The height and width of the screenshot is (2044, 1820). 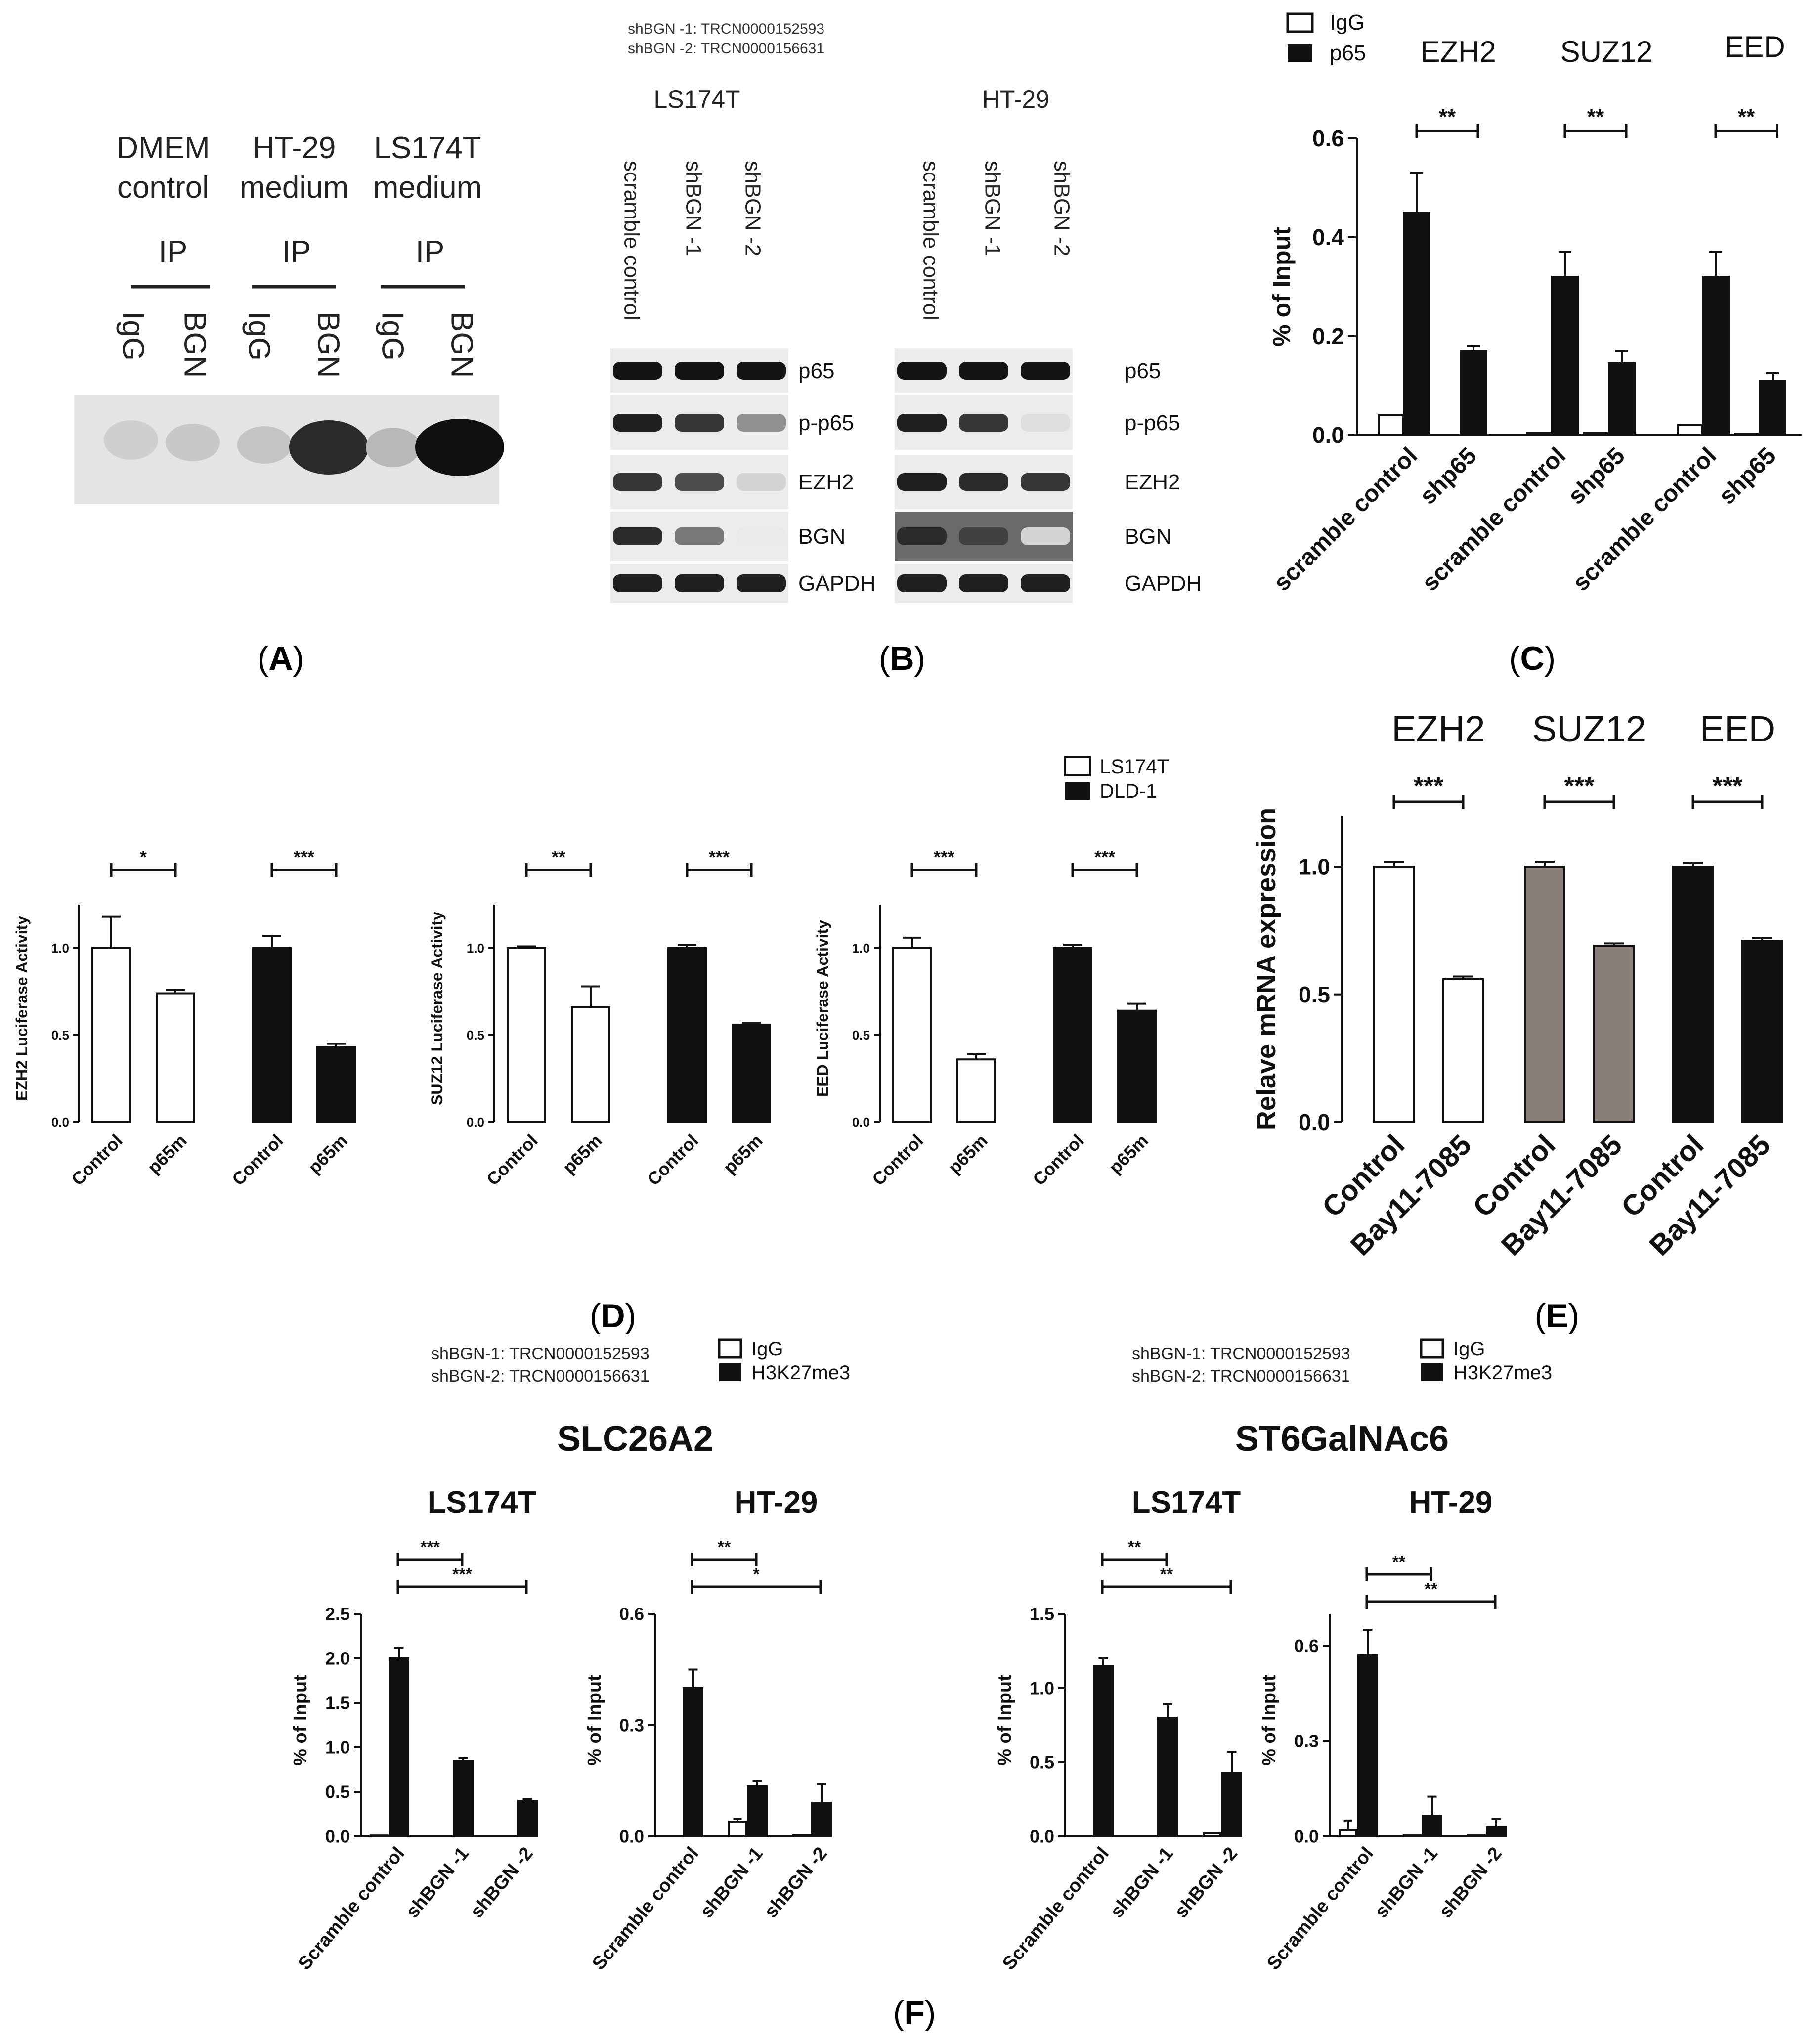 What do you see at coordinates (914, 2013) in the screenshot?
I see `panel-label-f-letter: F` at bounding box center [914, 2013].